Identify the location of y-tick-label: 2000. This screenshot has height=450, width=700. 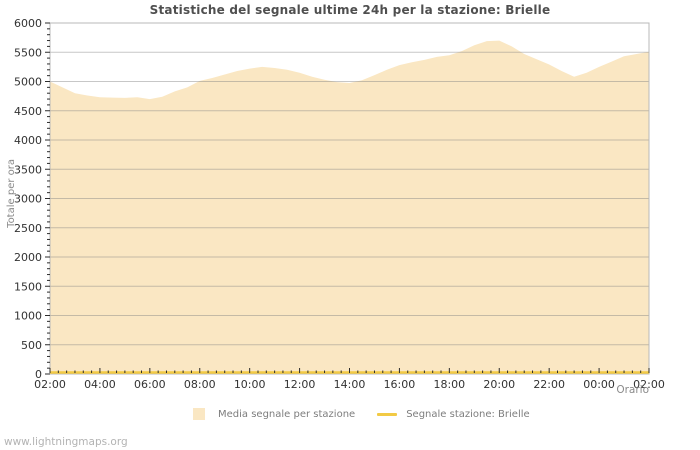
(28, 257).